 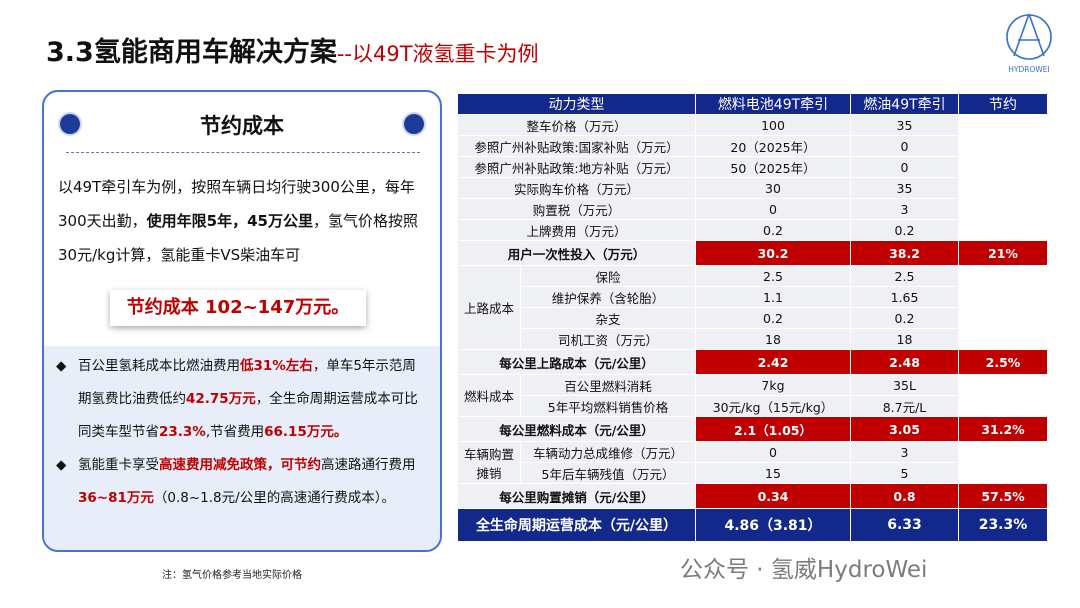 I want to click on total-cell: 4.86（3.81）, so click(x=773, y=525).